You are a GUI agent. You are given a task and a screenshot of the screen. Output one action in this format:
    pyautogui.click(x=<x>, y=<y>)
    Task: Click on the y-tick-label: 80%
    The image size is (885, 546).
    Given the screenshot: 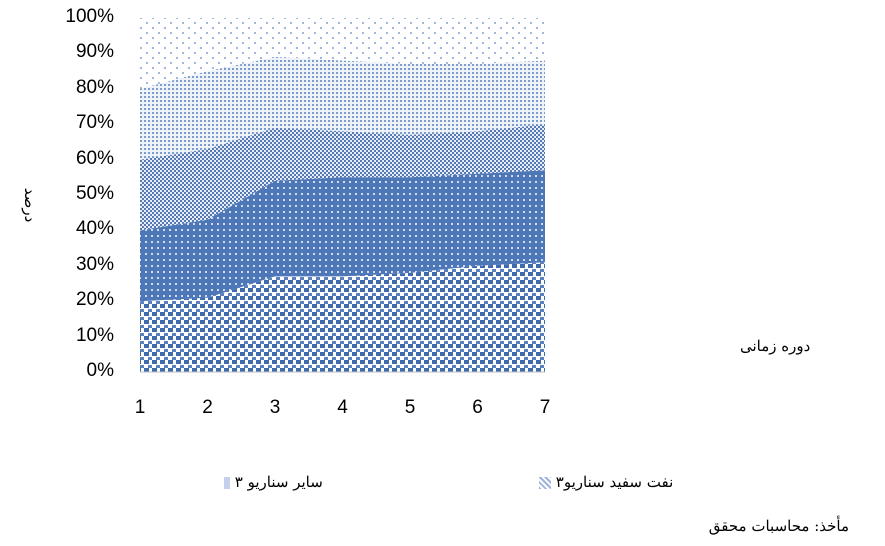 What is the action you would take?
    pyautogui.click(x=94, y=87)
    